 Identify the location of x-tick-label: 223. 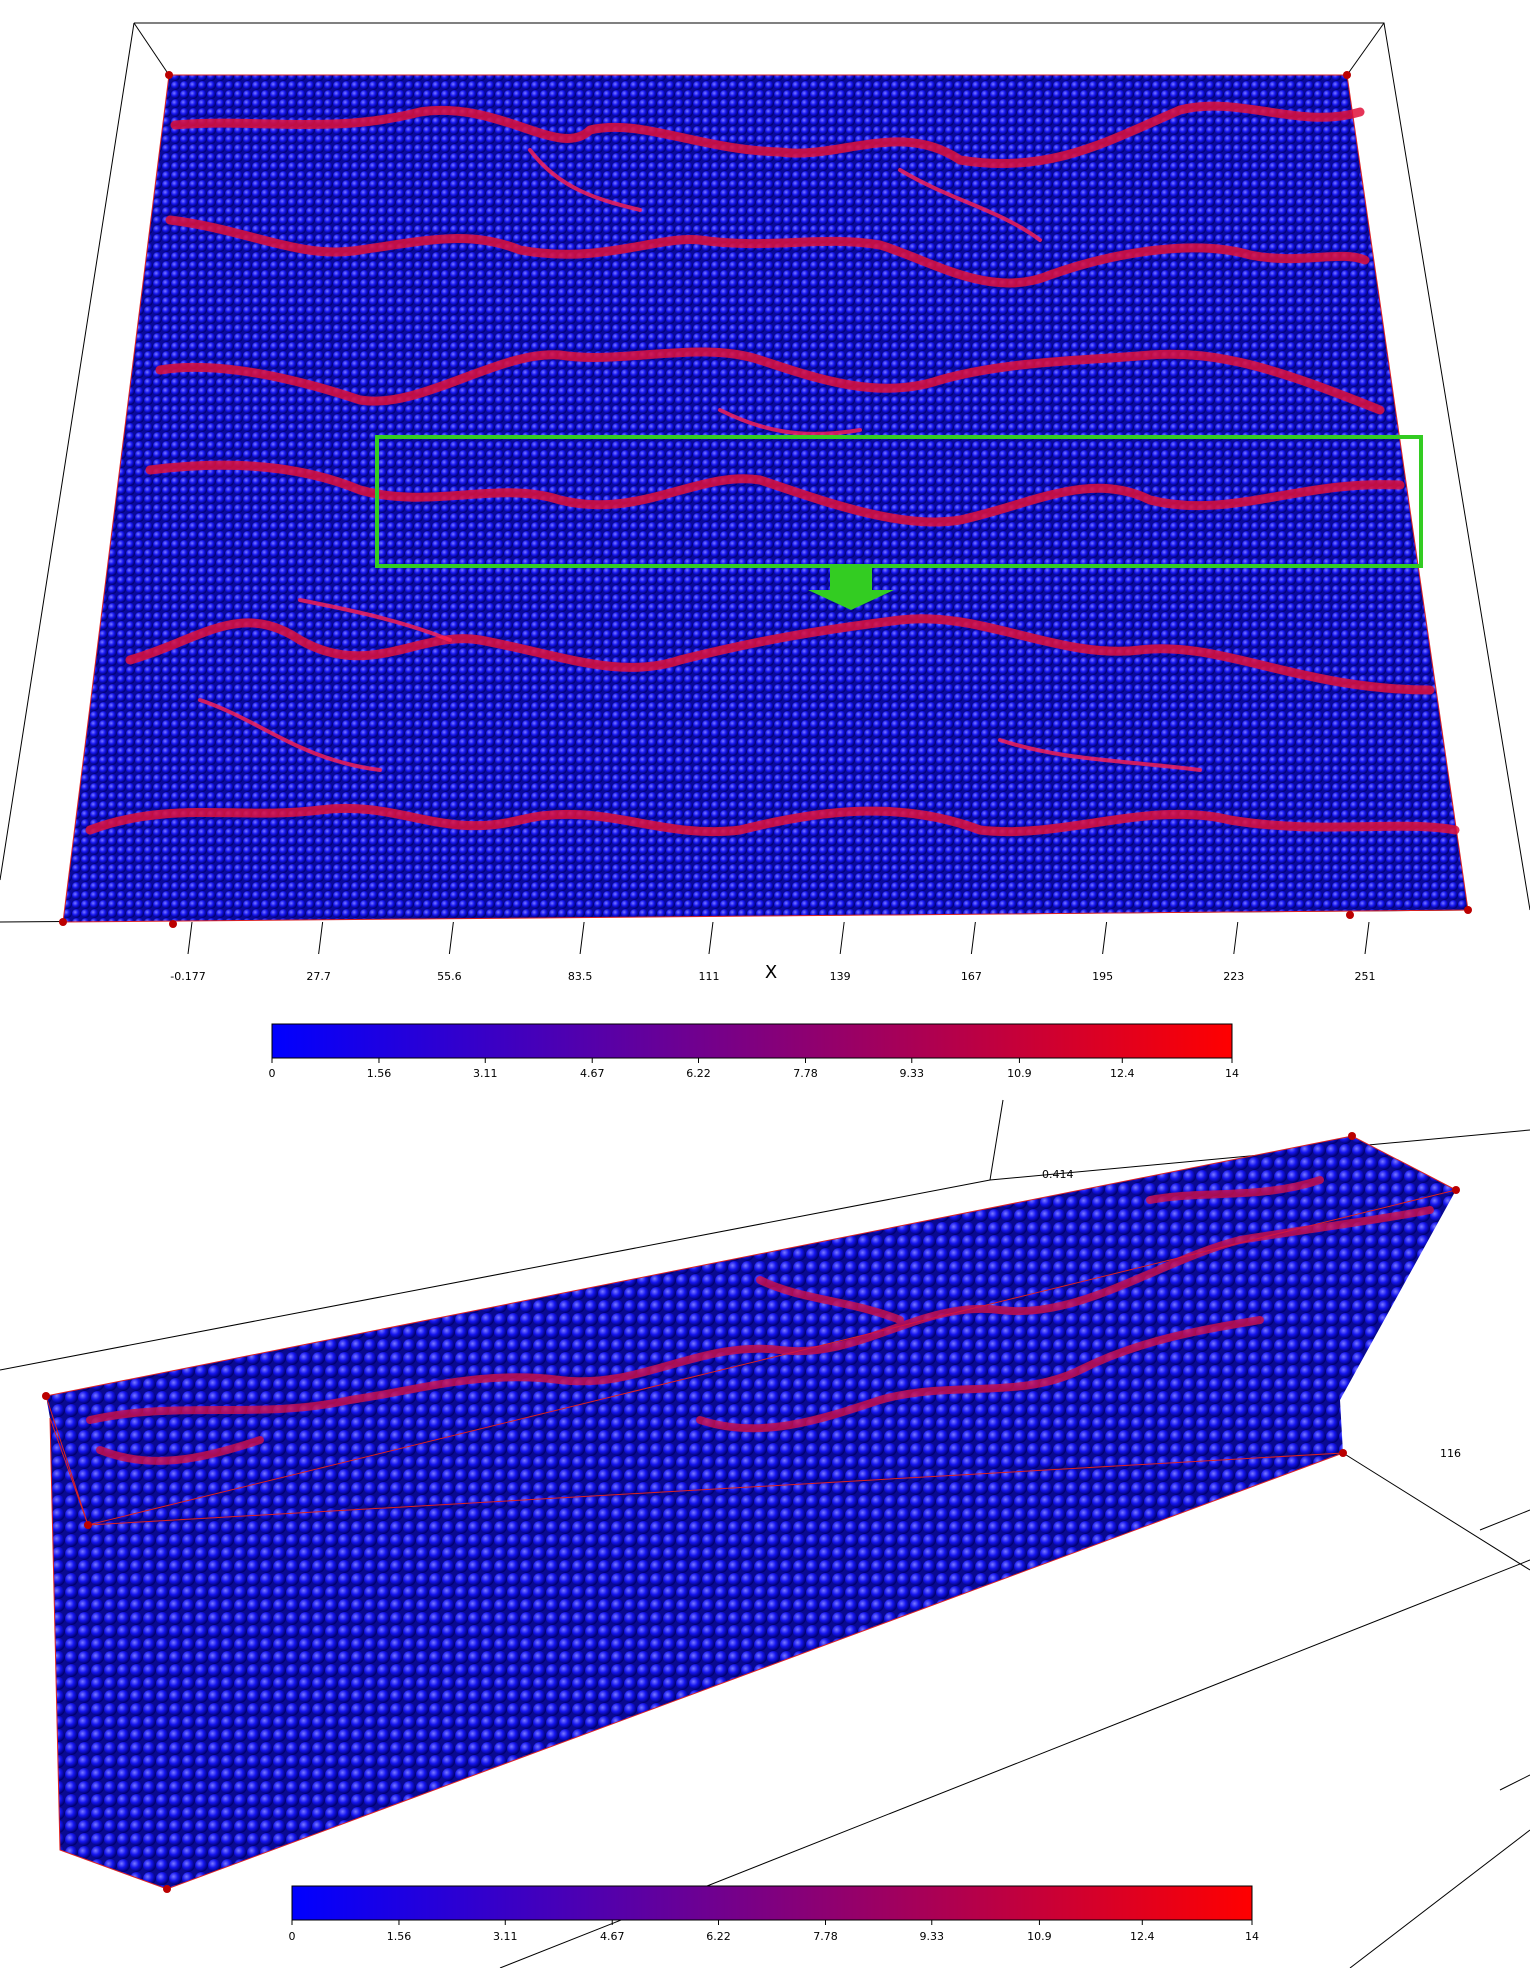
(1233, 976).